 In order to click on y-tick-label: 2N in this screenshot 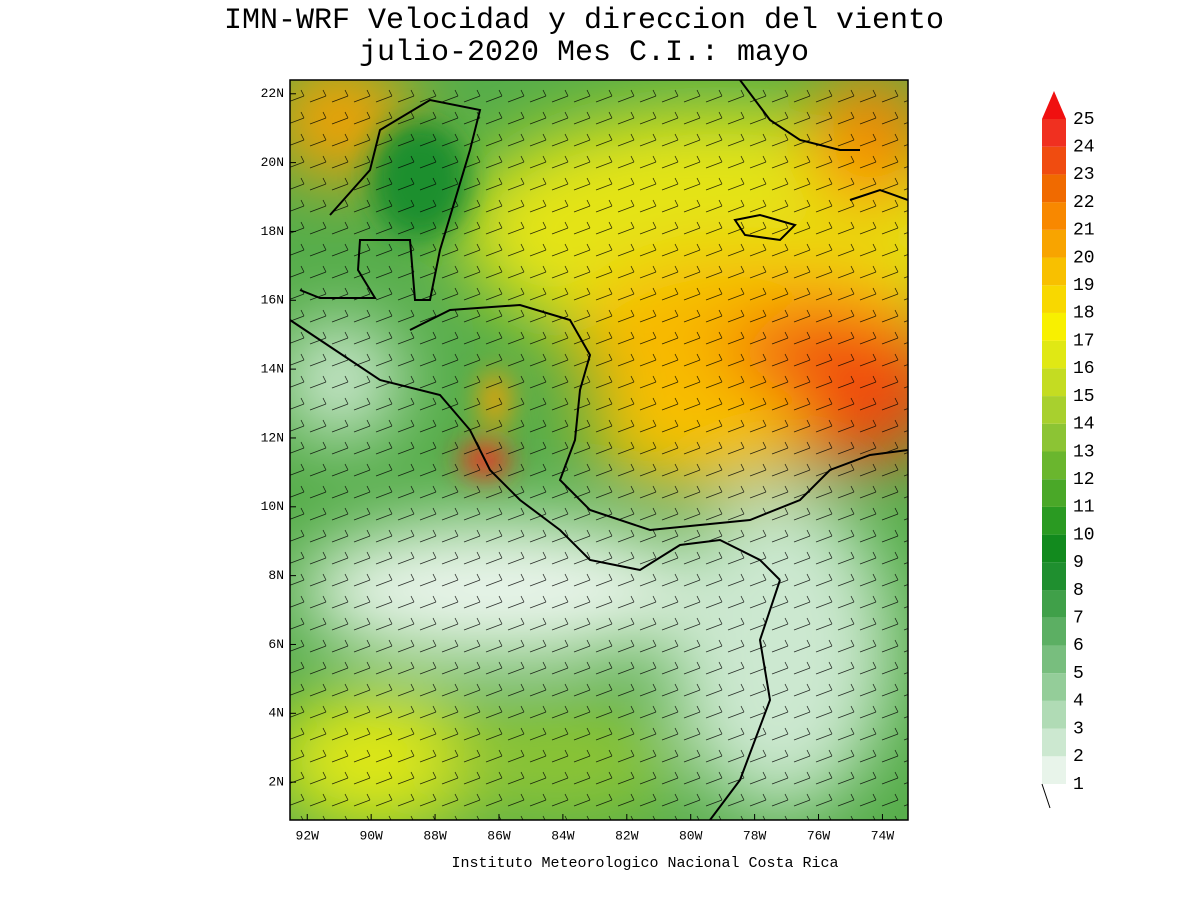, I will do `click(276, 782)`.